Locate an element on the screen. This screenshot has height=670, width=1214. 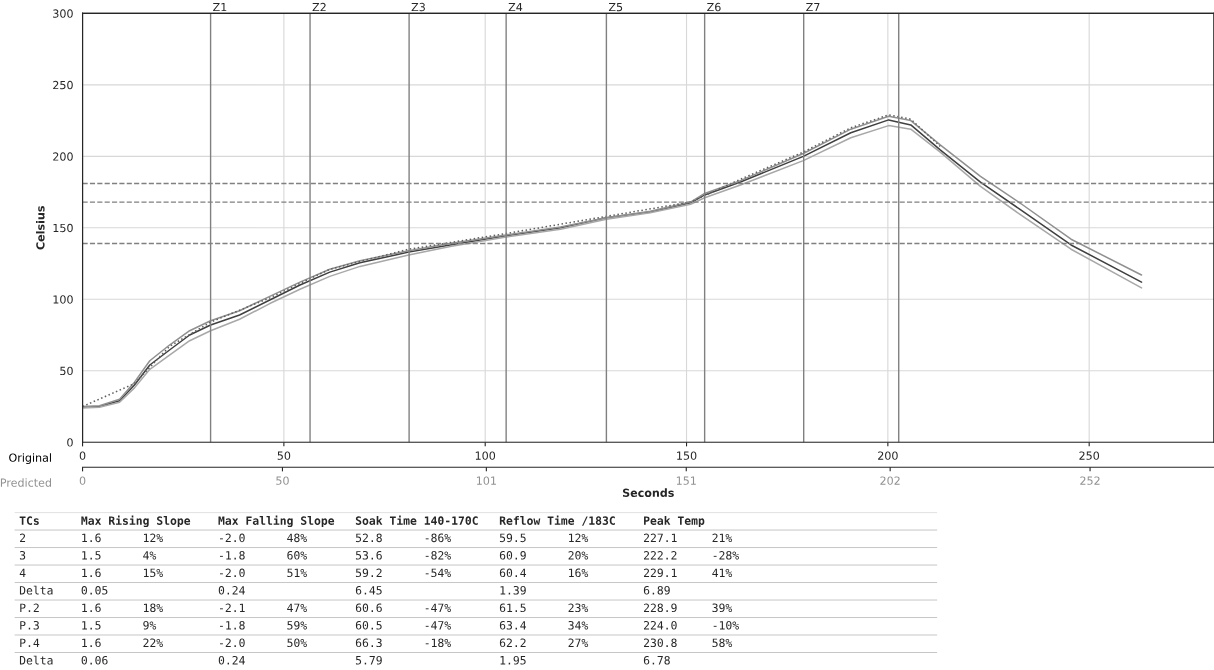
text: Original is located at coordinates (30, 458).